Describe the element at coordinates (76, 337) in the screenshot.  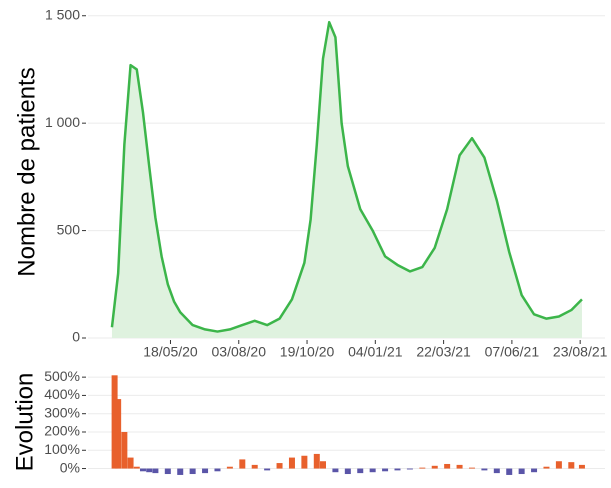
I see `y-tick-label: 0` at that location.